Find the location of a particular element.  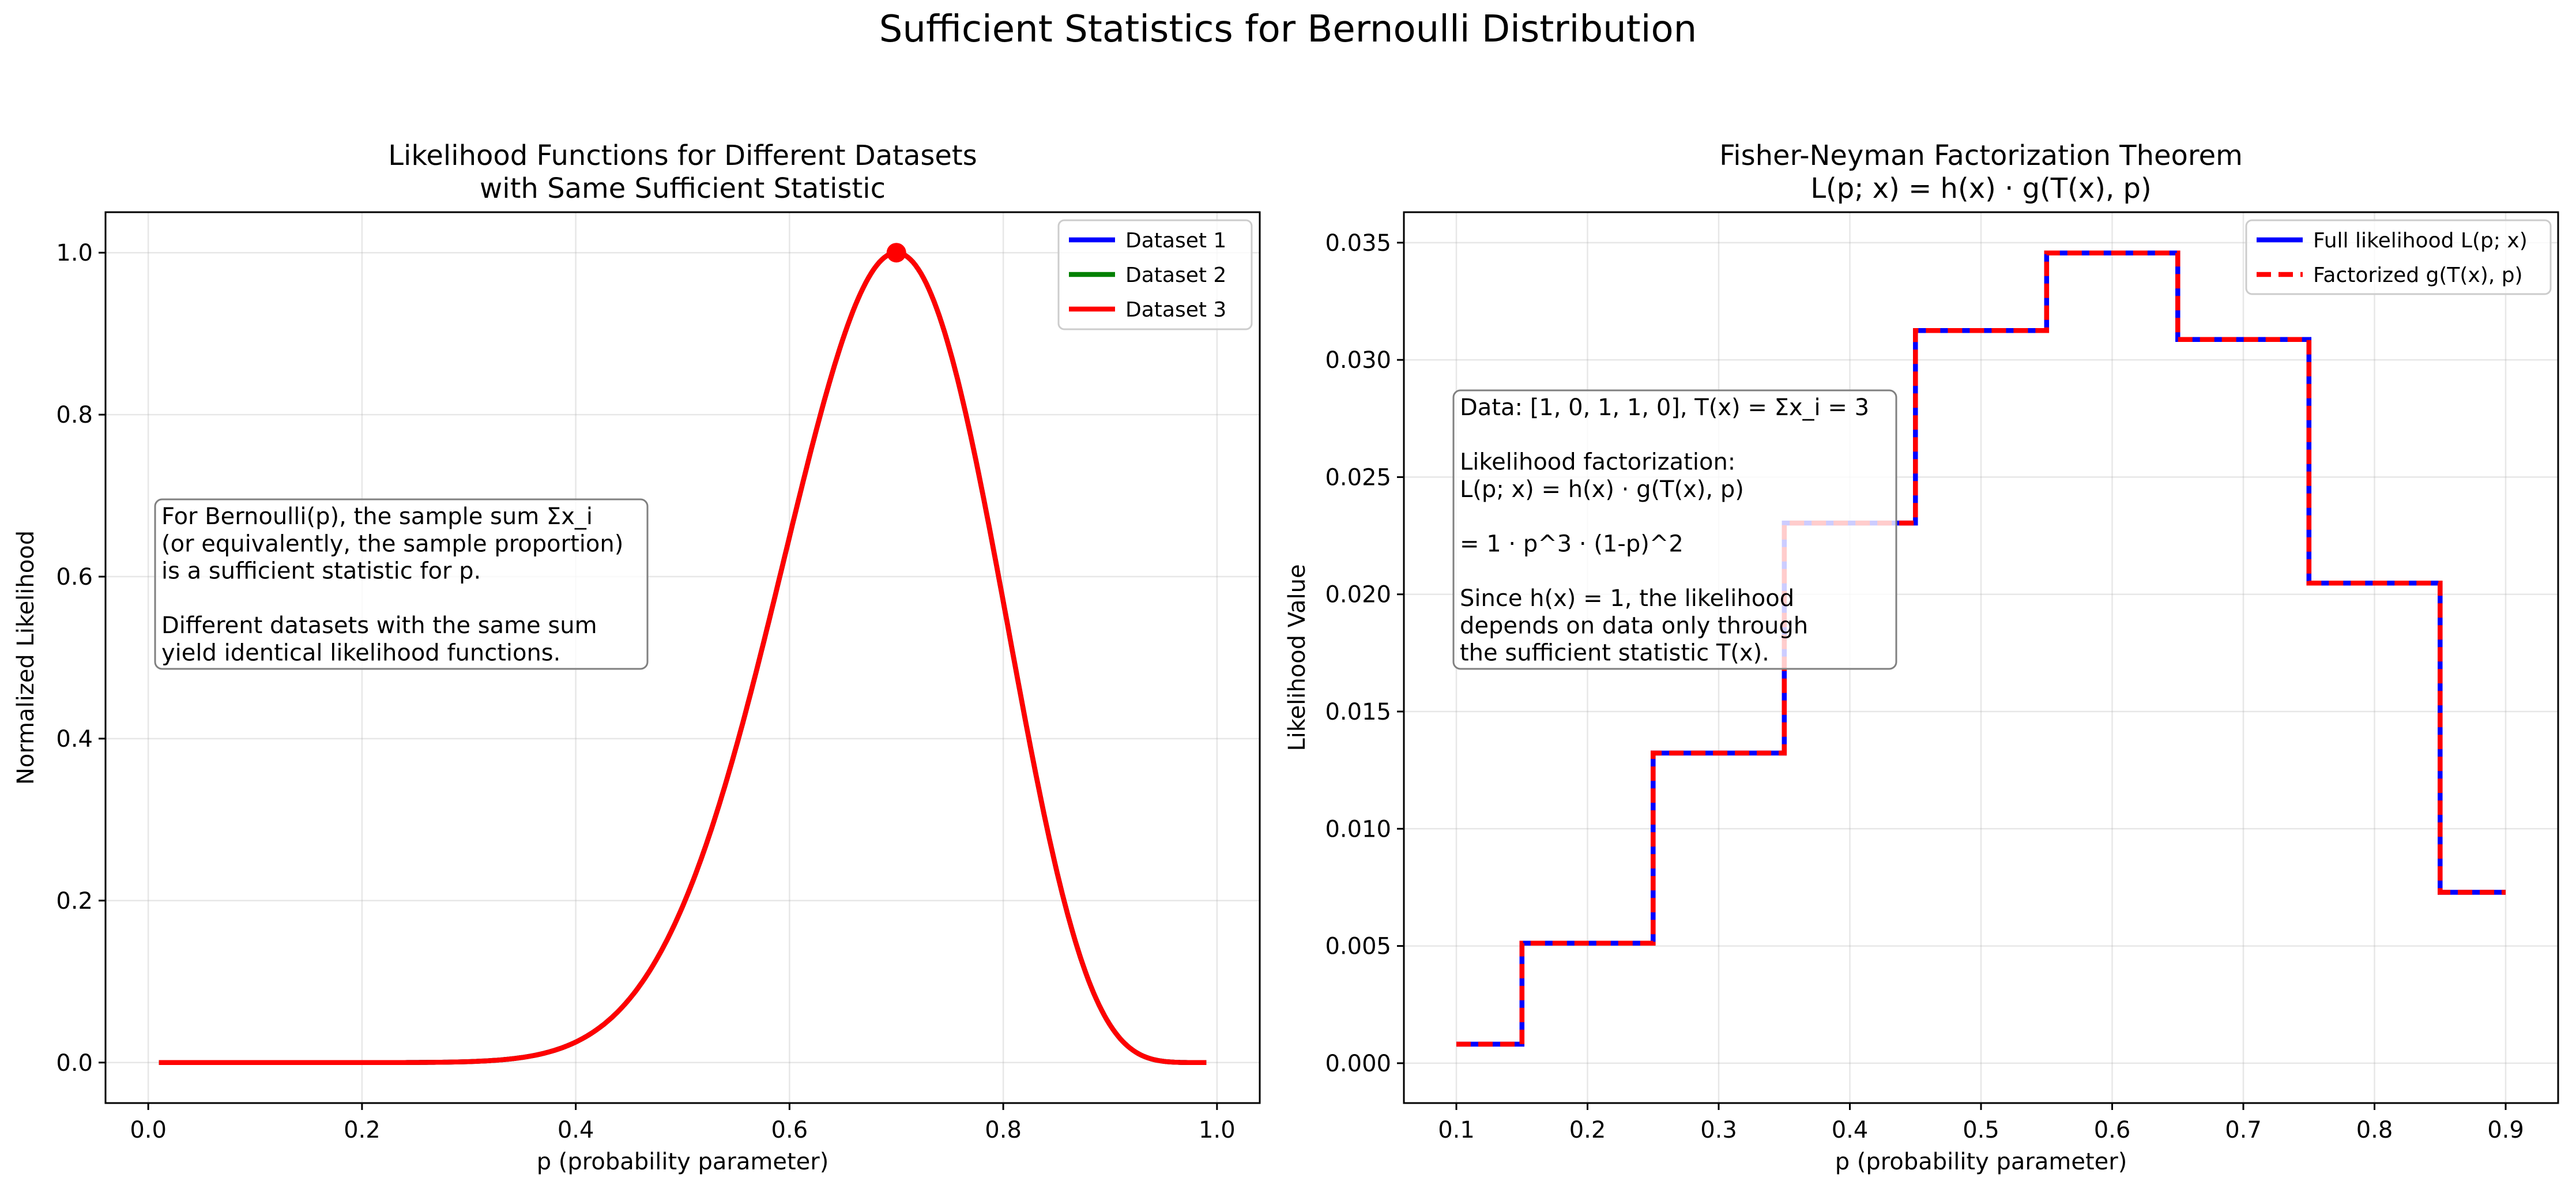

legend-label: Dataset 2 is located at coordinates (1175, 275).